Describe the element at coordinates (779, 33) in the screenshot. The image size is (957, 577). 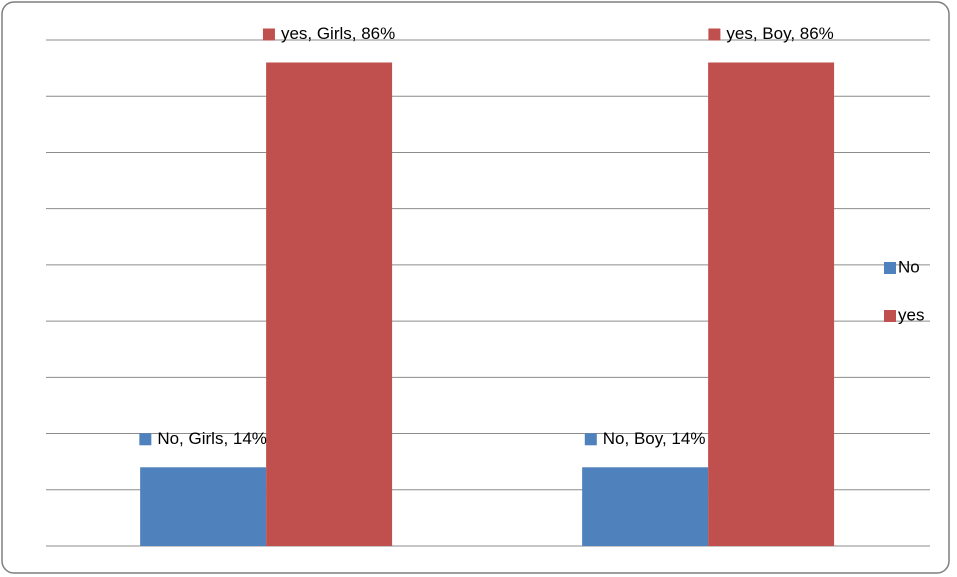
I see `data-label: yes, Boy, 86%` at that location.